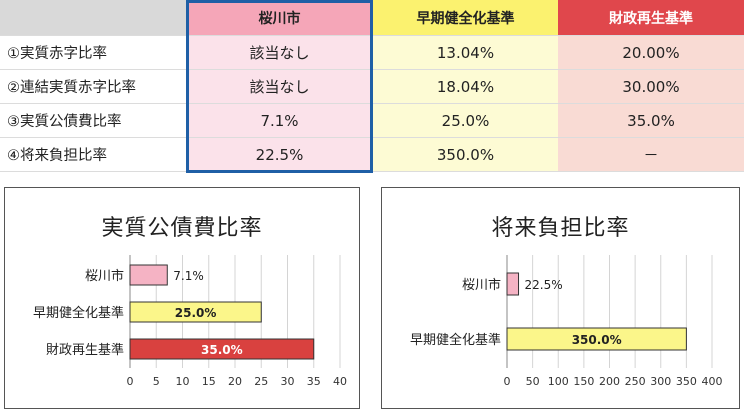 The width and height of the screenshot is (744, 411). What do you see at coordinates (85, 350) in the screenshot?
I see `category-label: 財政再生基準` at bounding box center [85, 350].